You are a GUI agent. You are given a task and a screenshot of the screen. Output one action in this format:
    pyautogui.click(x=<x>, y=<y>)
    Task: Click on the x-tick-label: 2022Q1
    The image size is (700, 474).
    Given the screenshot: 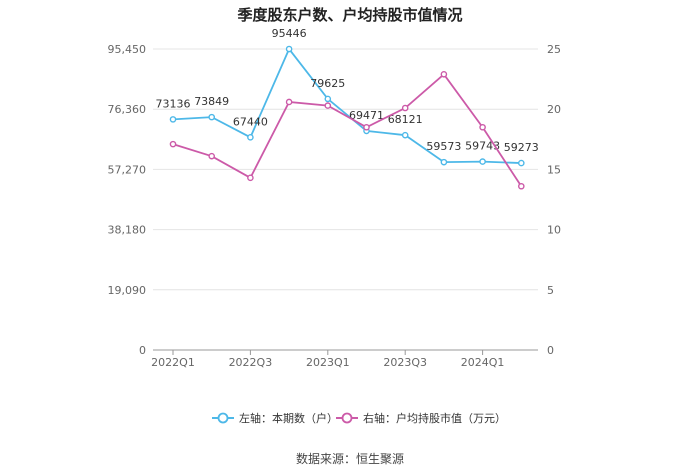 What is the action you would take?
    pyautogui.click(x=173, y=362)
    